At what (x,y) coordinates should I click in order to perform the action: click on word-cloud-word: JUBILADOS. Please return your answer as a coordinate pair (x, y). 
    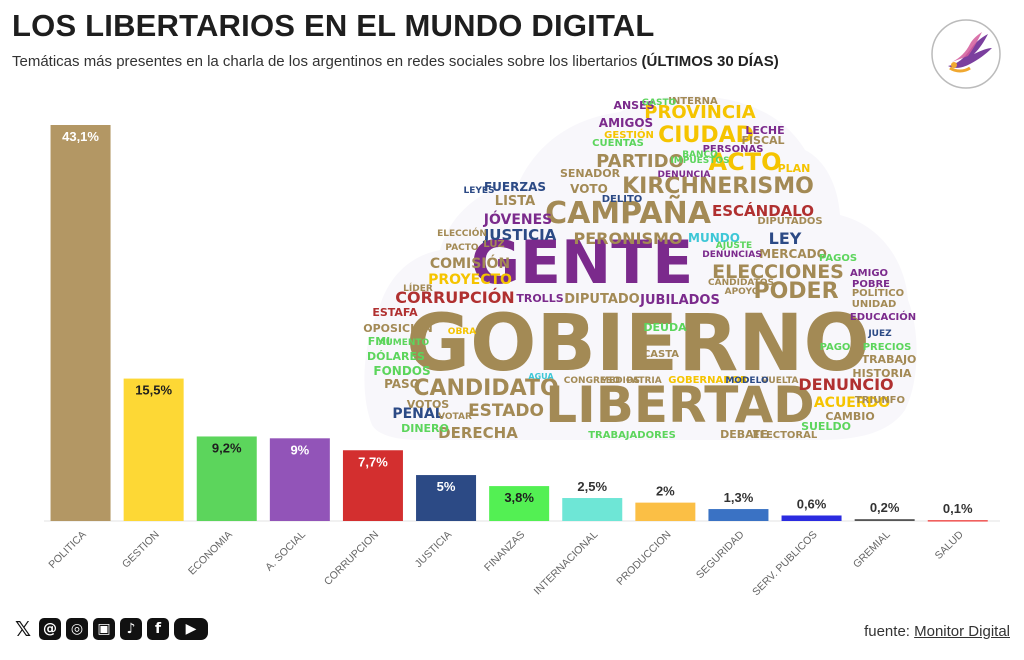
    Looking at the image, I should click on (679, 300).